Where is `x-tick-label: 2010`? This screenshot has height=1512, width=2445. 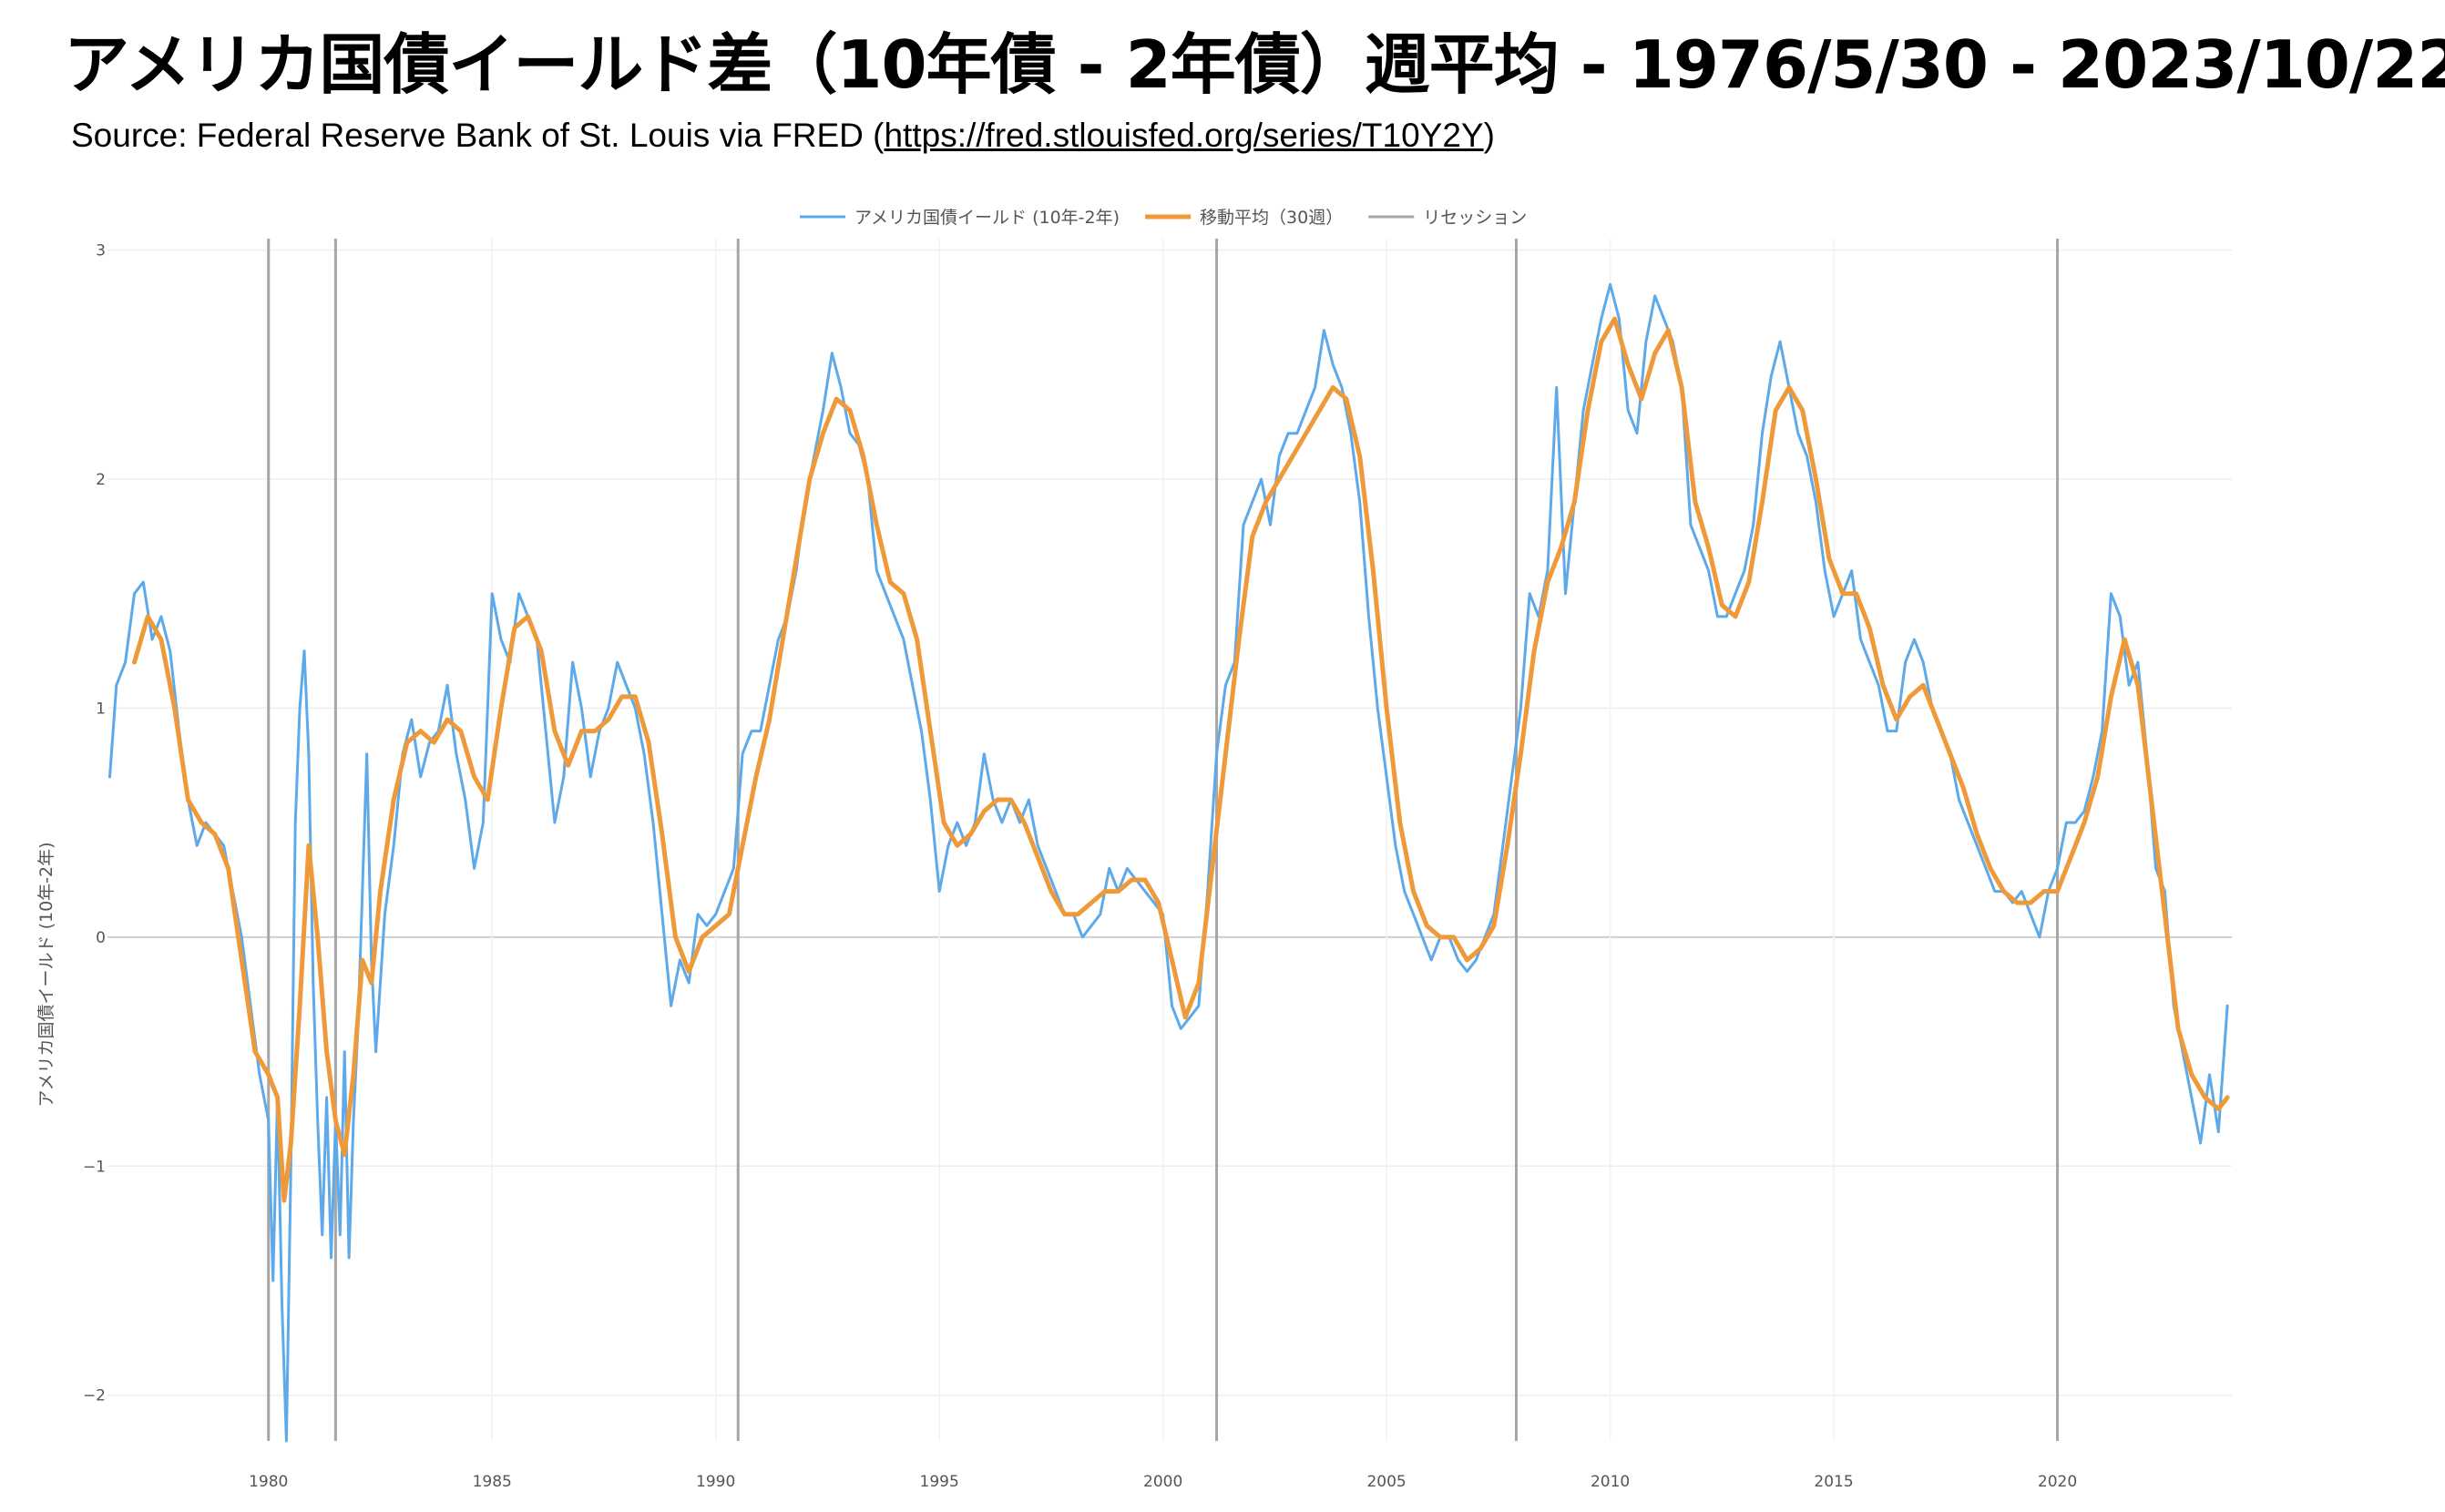
x-tick-label: 2010 is located at coordinates (1610, 1482).